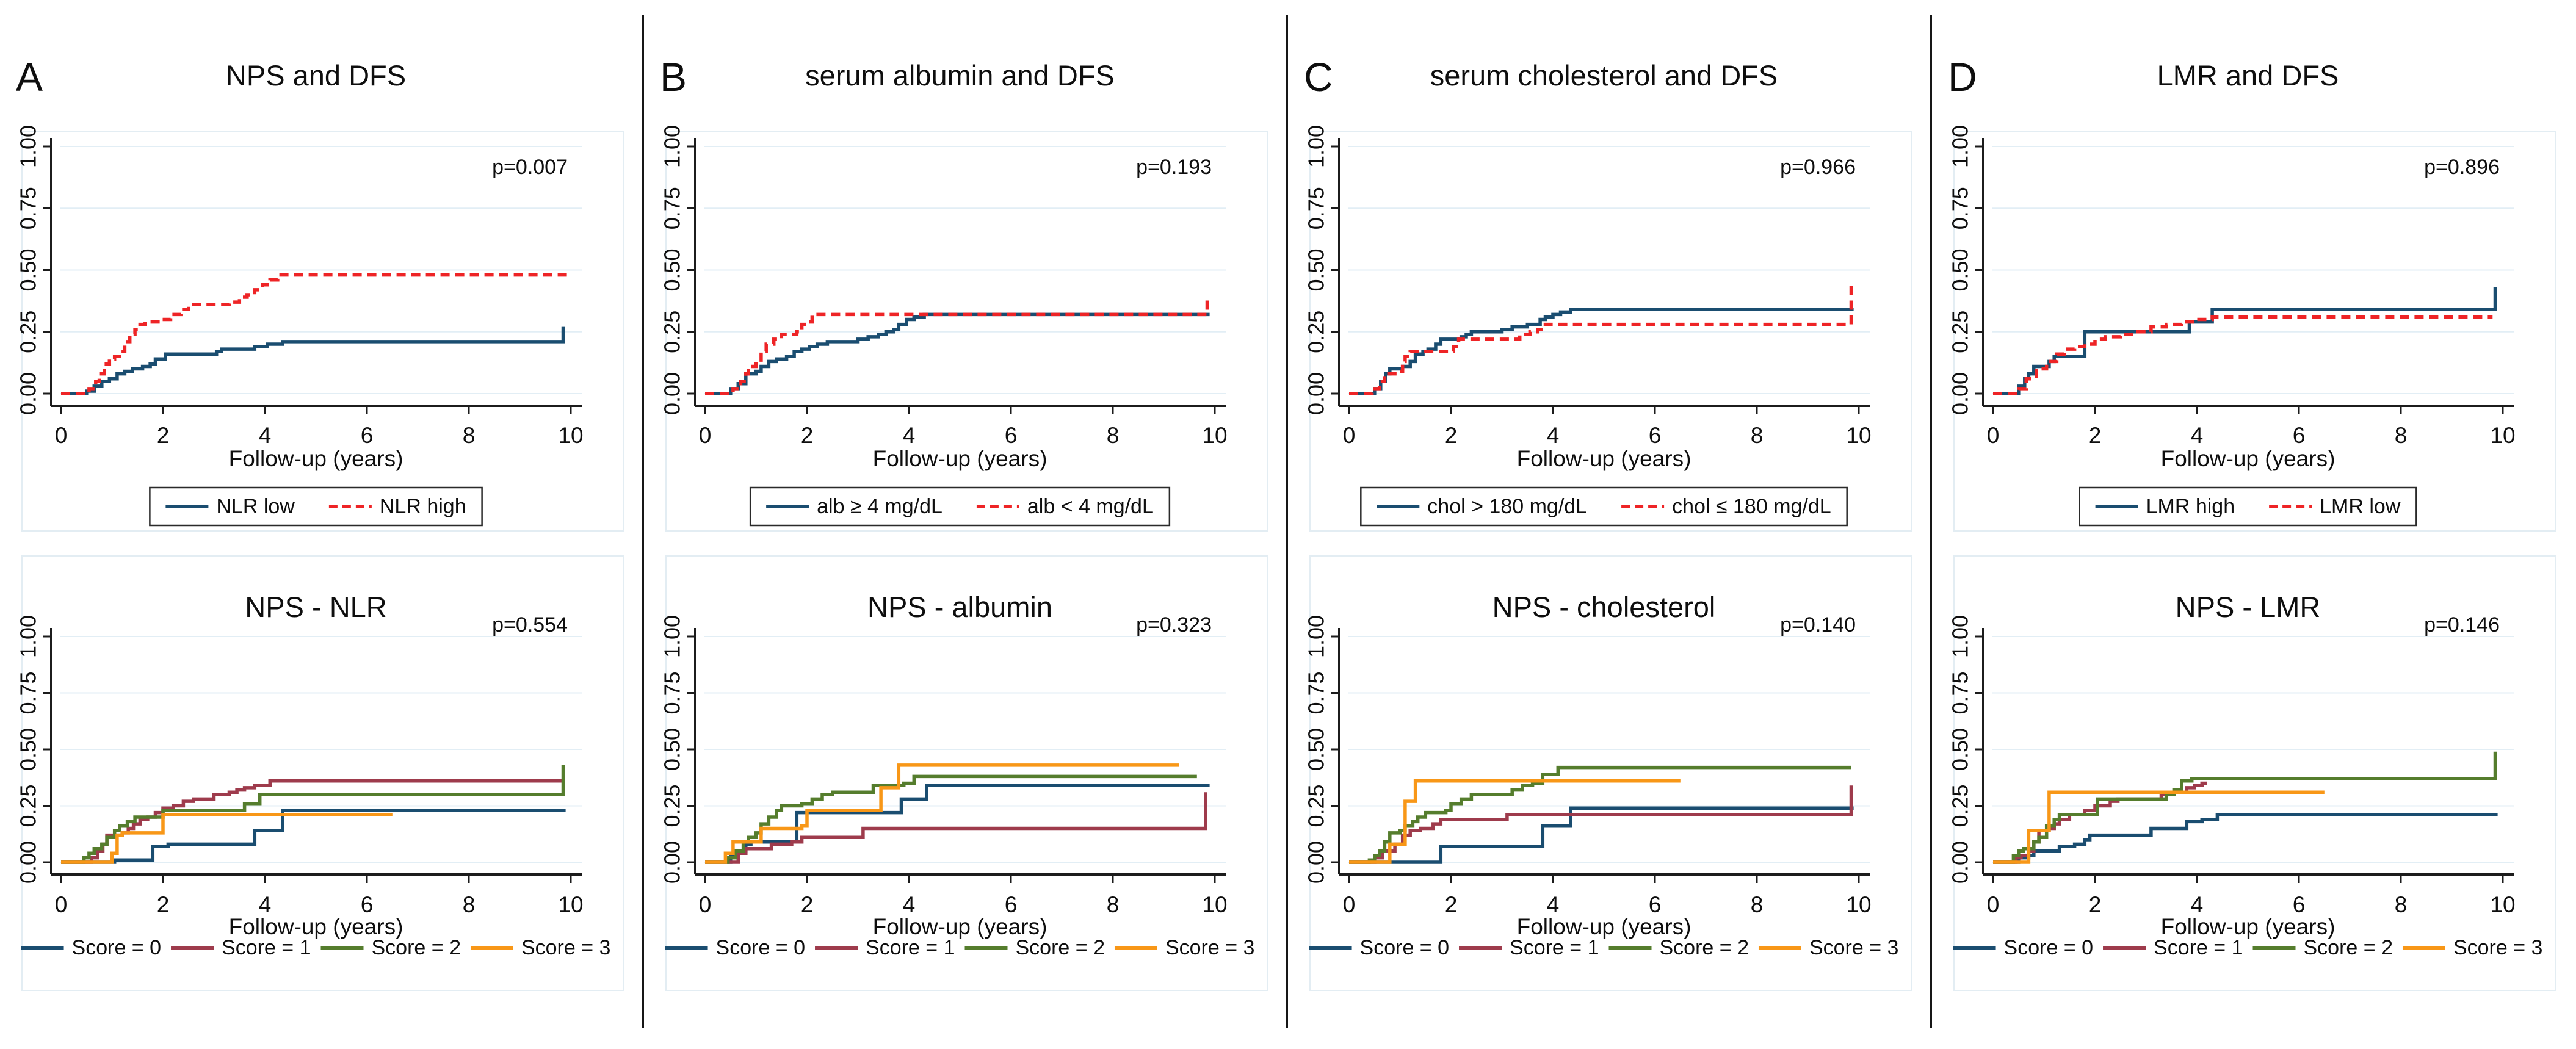  I want to click on series-lmr-low, so click(2243, 355).